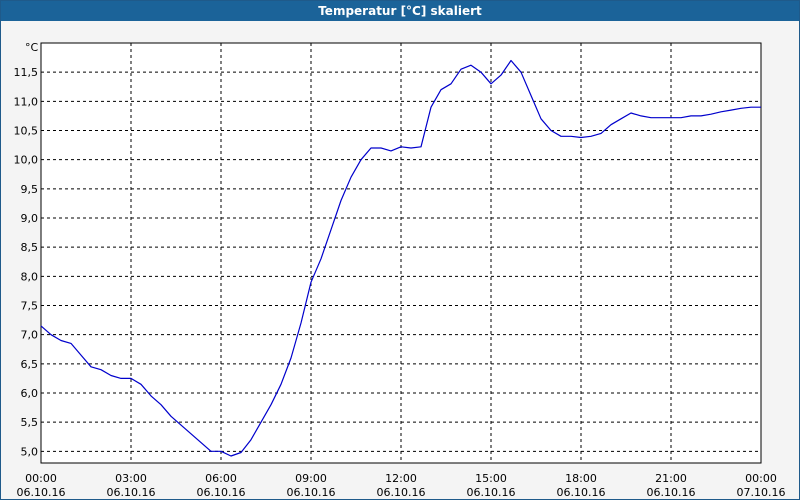 Image resolution: width=800 pixels, height=500 pixels. Describe the element at coordinates (491, 478) in the screenshot. I see `x-tick-time: 15:00` at that location.